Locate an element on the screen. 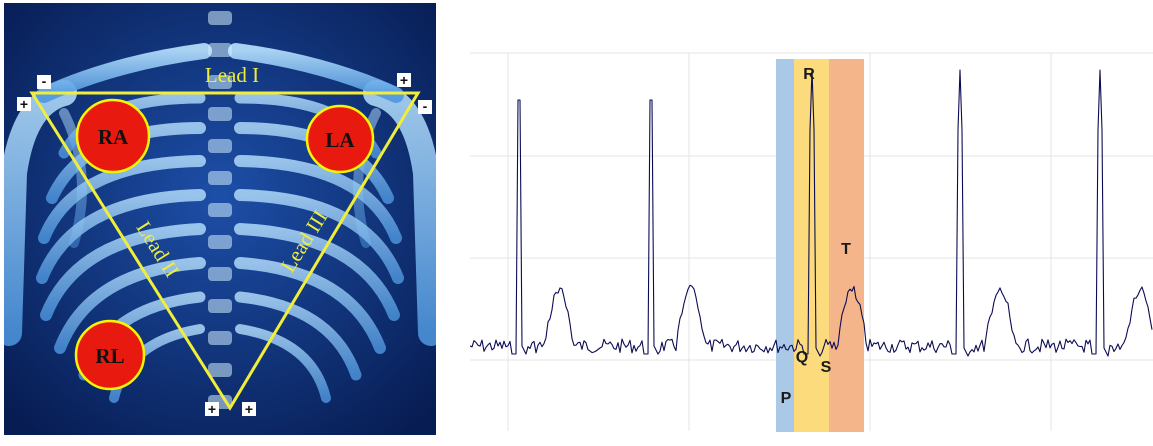 The image size is (1153, 446). vertebrae is located at coordinates (220, 210).